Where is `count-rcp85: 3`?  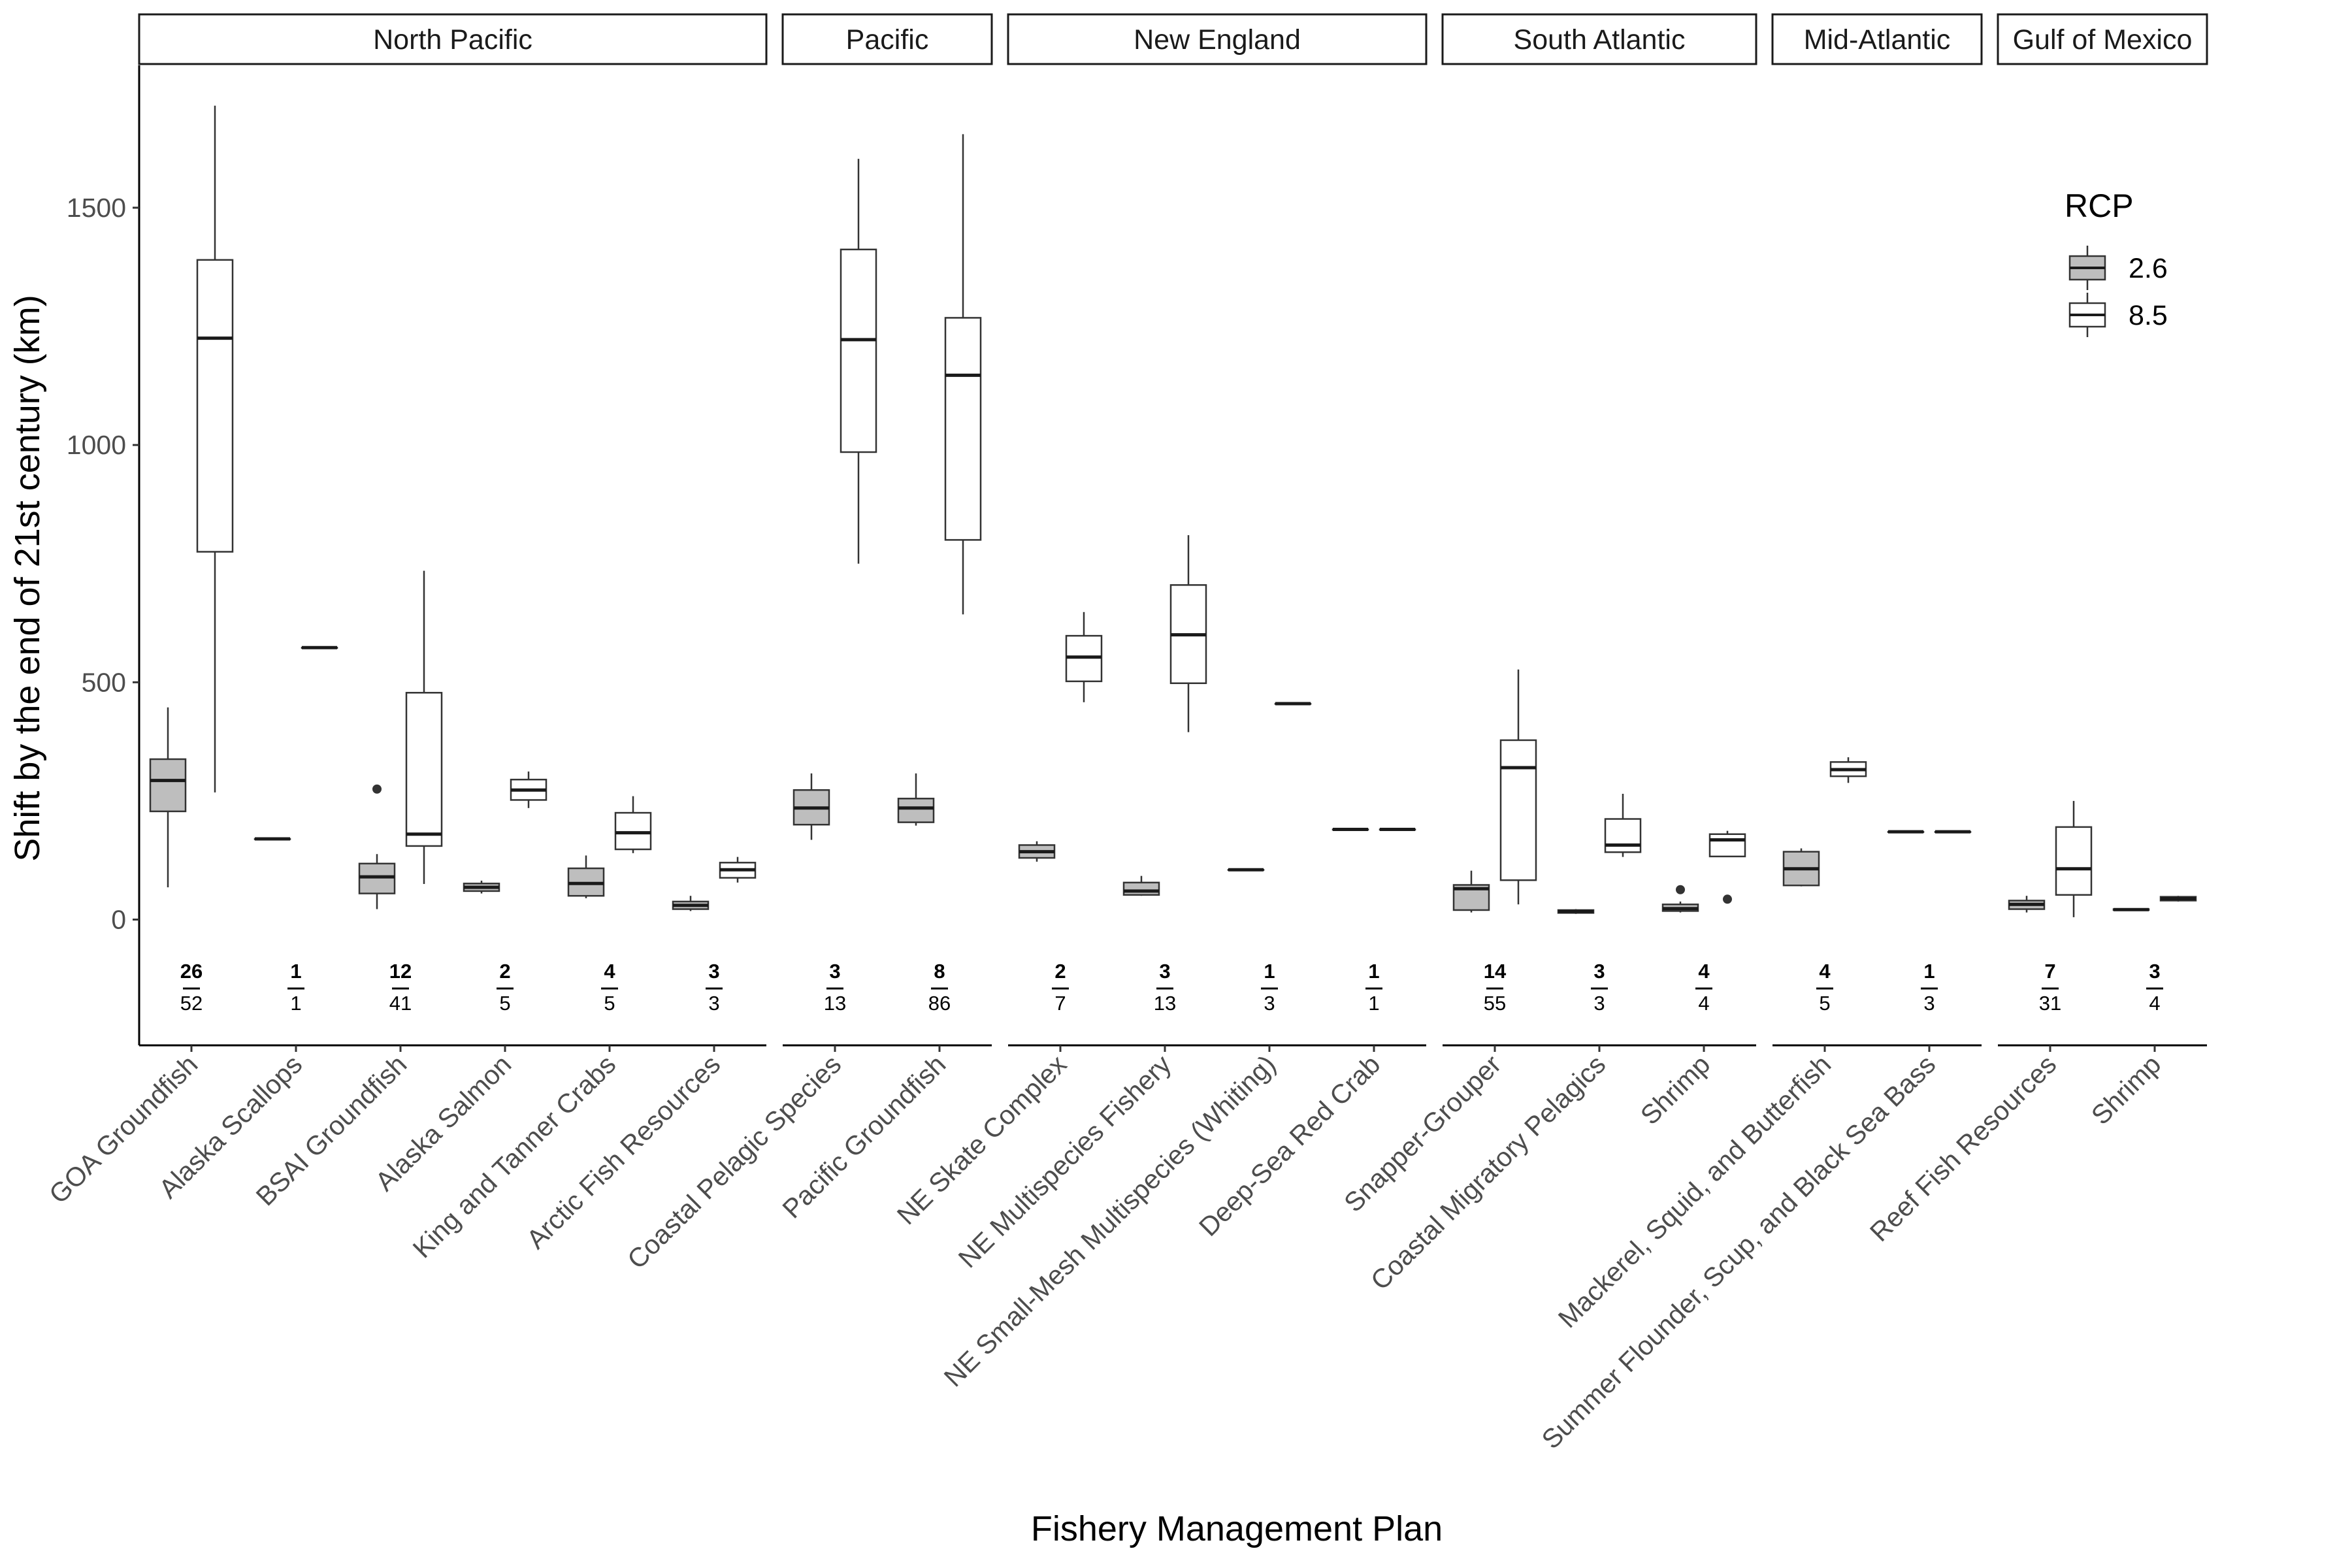
count-rcp85: 3 is located at coordinates (713, 1003).